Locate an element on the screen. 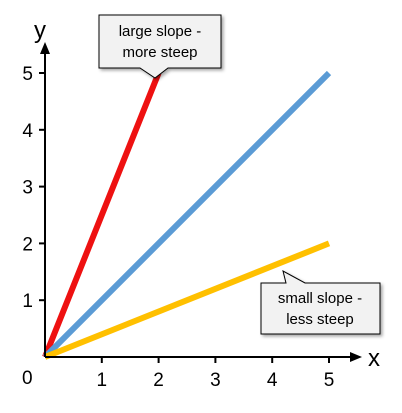  y-tick-label: 3 is located at coordinates (27, 188).